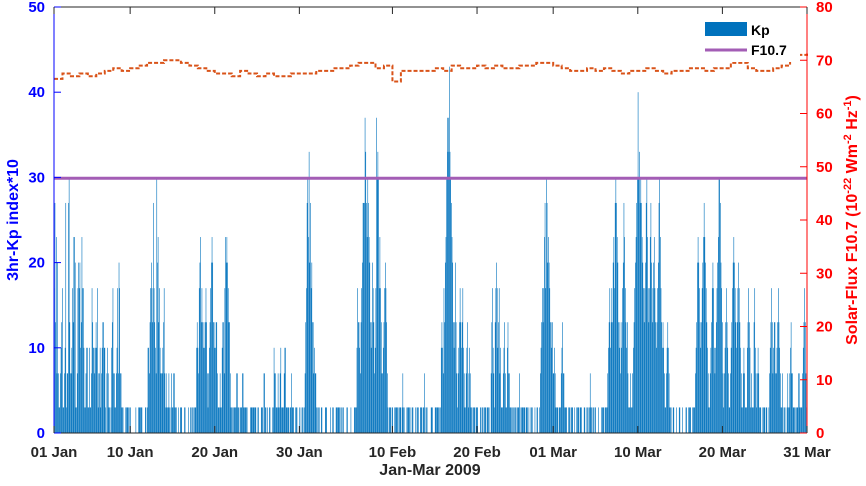  What do you see at coordinates (851, 220) in the screenshot?
I see `right-axis-title: Solar-Flux F10.7 (10-22 Wm-2 Hz-1)` at bounding box center [851, 220].